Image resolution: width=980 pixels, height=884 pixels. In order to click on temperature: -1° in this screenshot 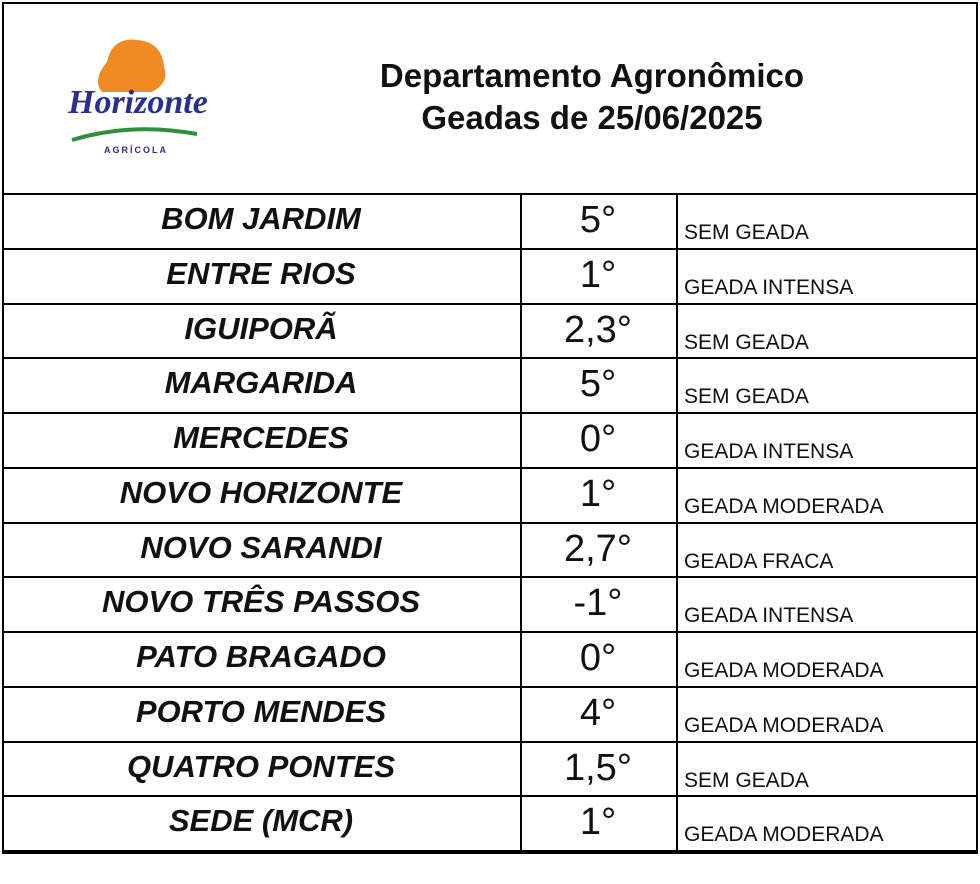, I will do `click(599, 605)`.